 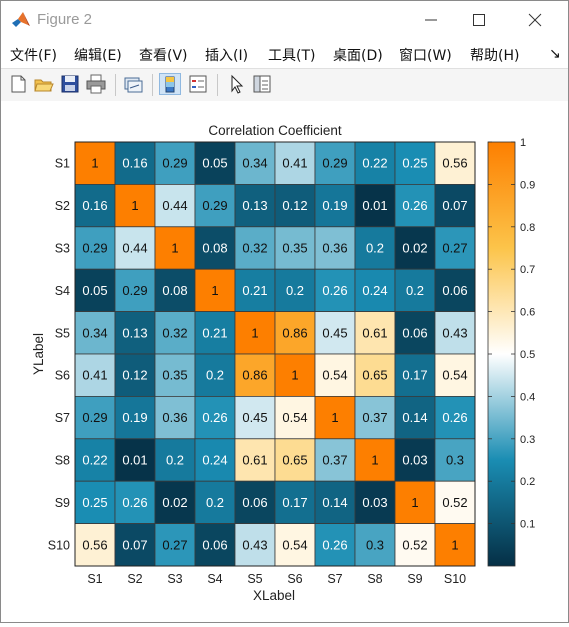 I want to click on legend-icon, so click(x=198, y=84).